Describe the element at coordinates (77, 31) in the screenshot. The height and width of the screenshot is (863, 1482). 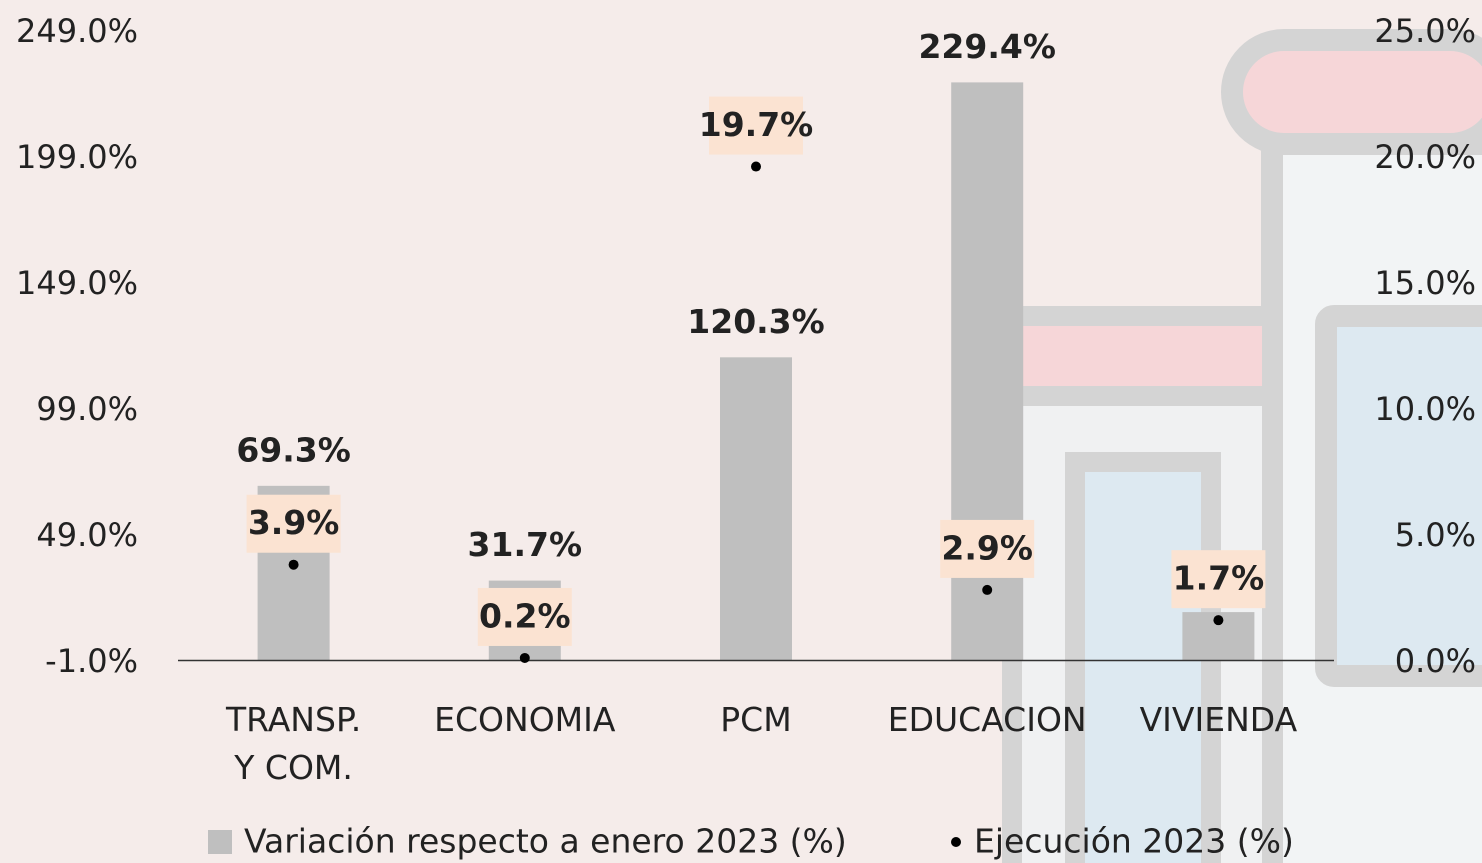
I see `y-tick-label: 249.0%` at that location.